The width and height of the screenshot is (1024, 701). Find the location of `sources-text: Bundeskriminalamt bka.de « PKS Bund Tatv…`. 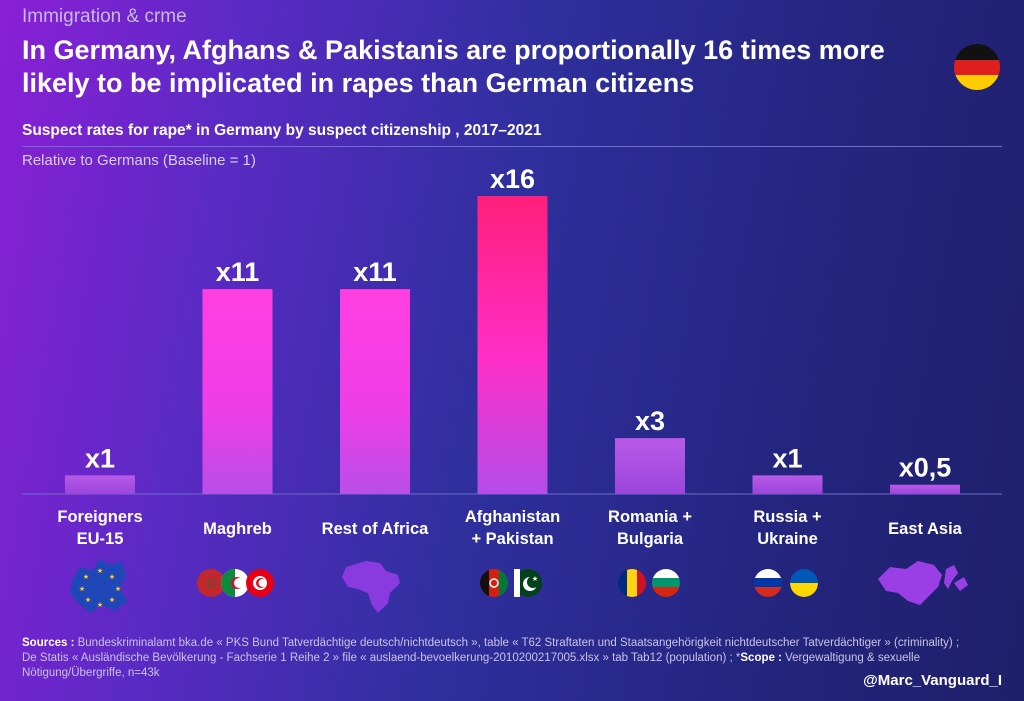

sources-text: Bundeskriminalamt bka.de « PKS Bund Tatv… is located at coordinates (491, 650).